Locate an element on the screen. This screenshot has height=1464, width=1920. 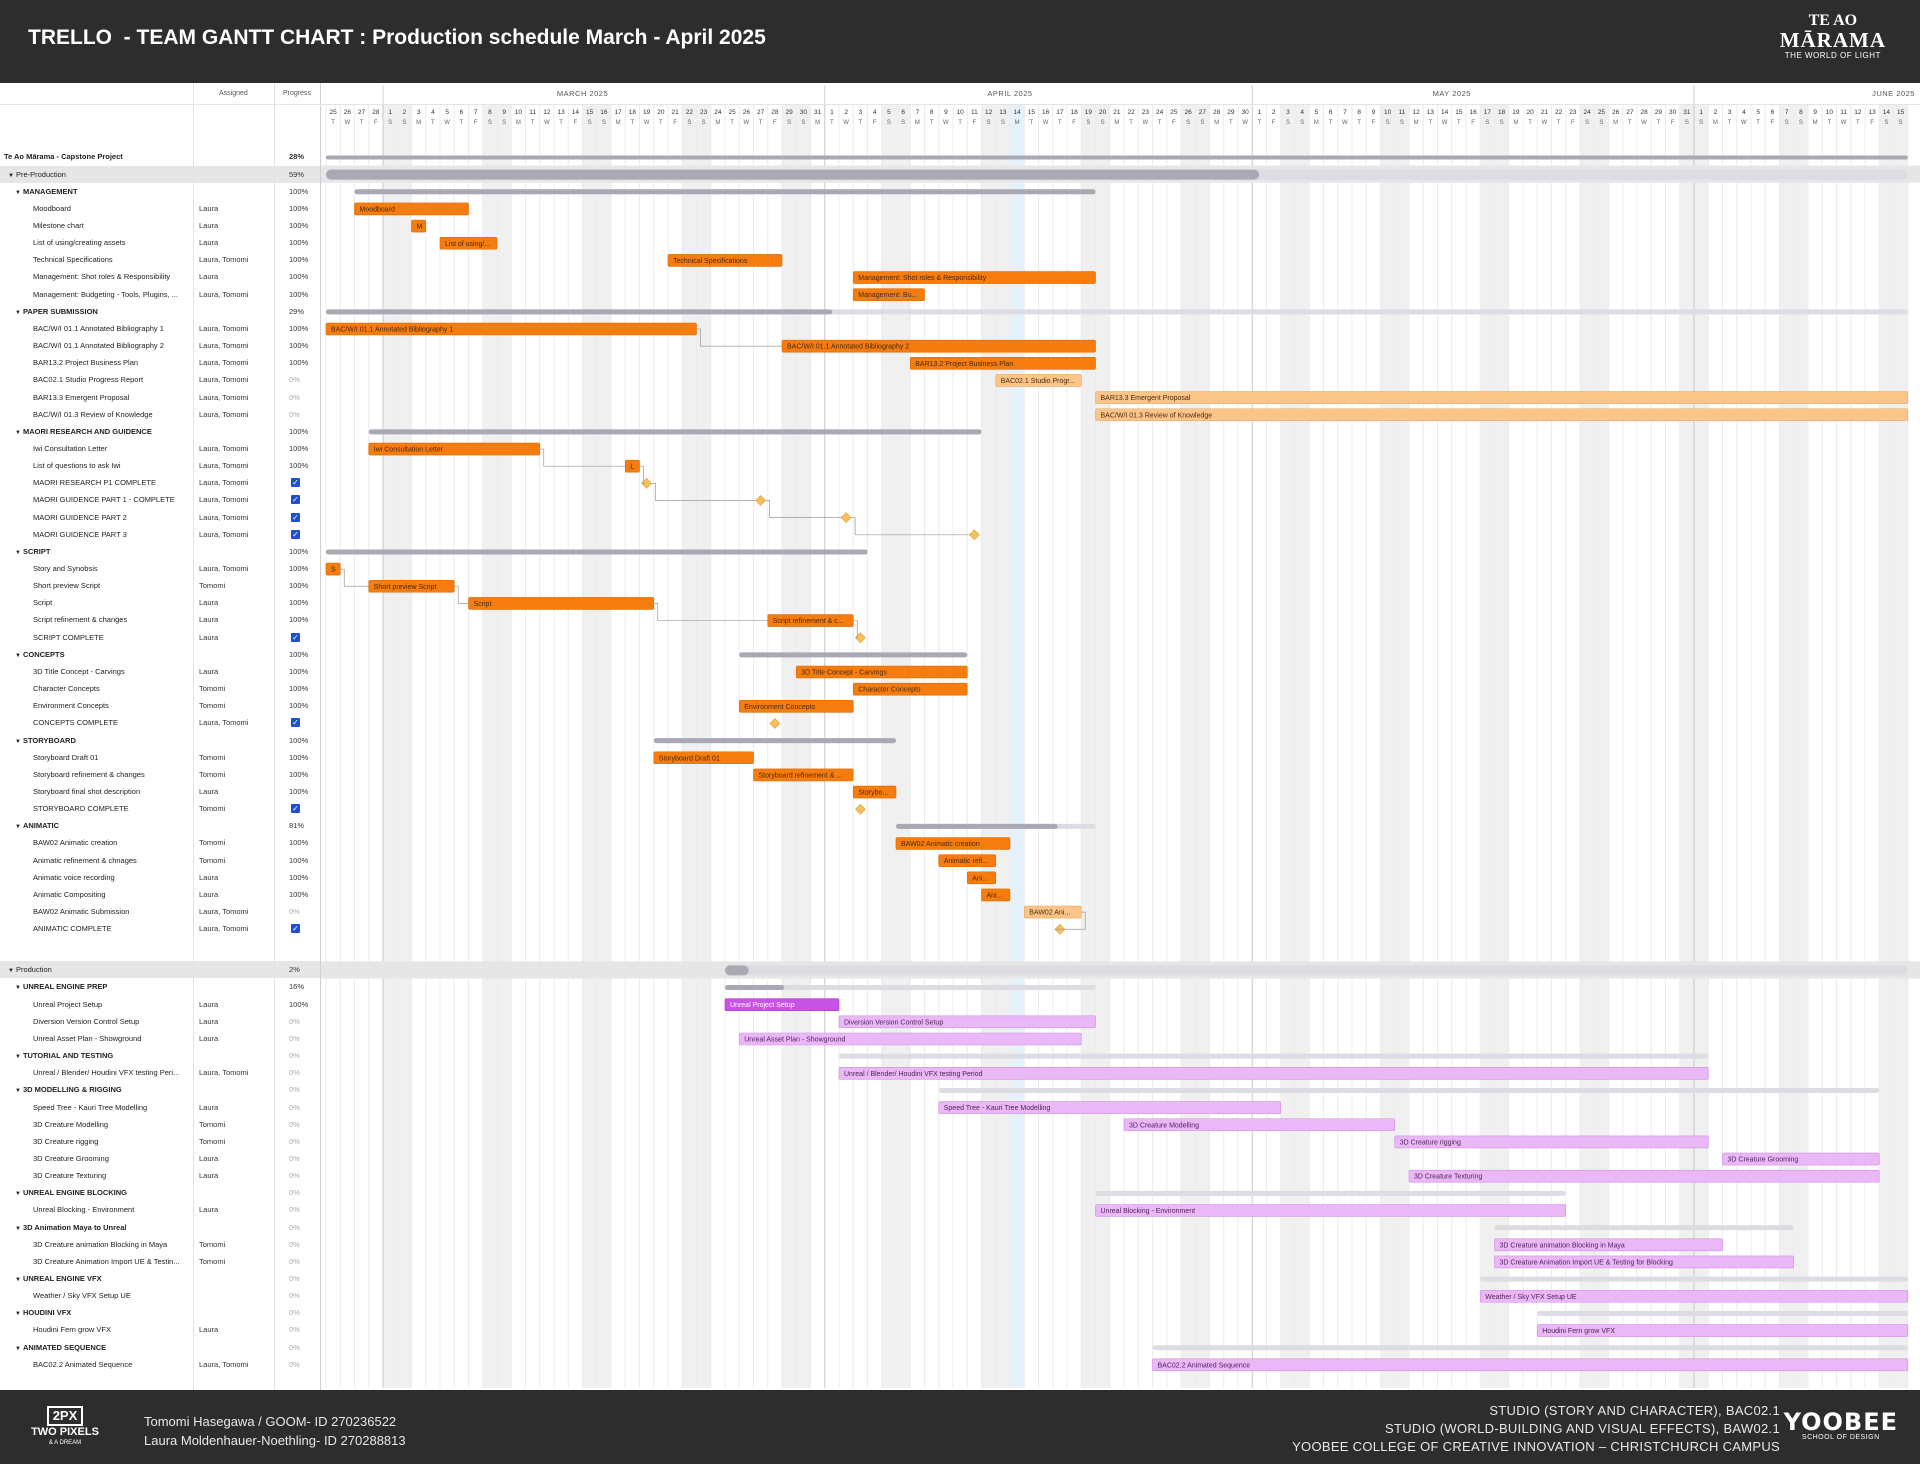
task-row: 3D Creature rigging Tomomi 0% is located at coordinates (160, 1141).